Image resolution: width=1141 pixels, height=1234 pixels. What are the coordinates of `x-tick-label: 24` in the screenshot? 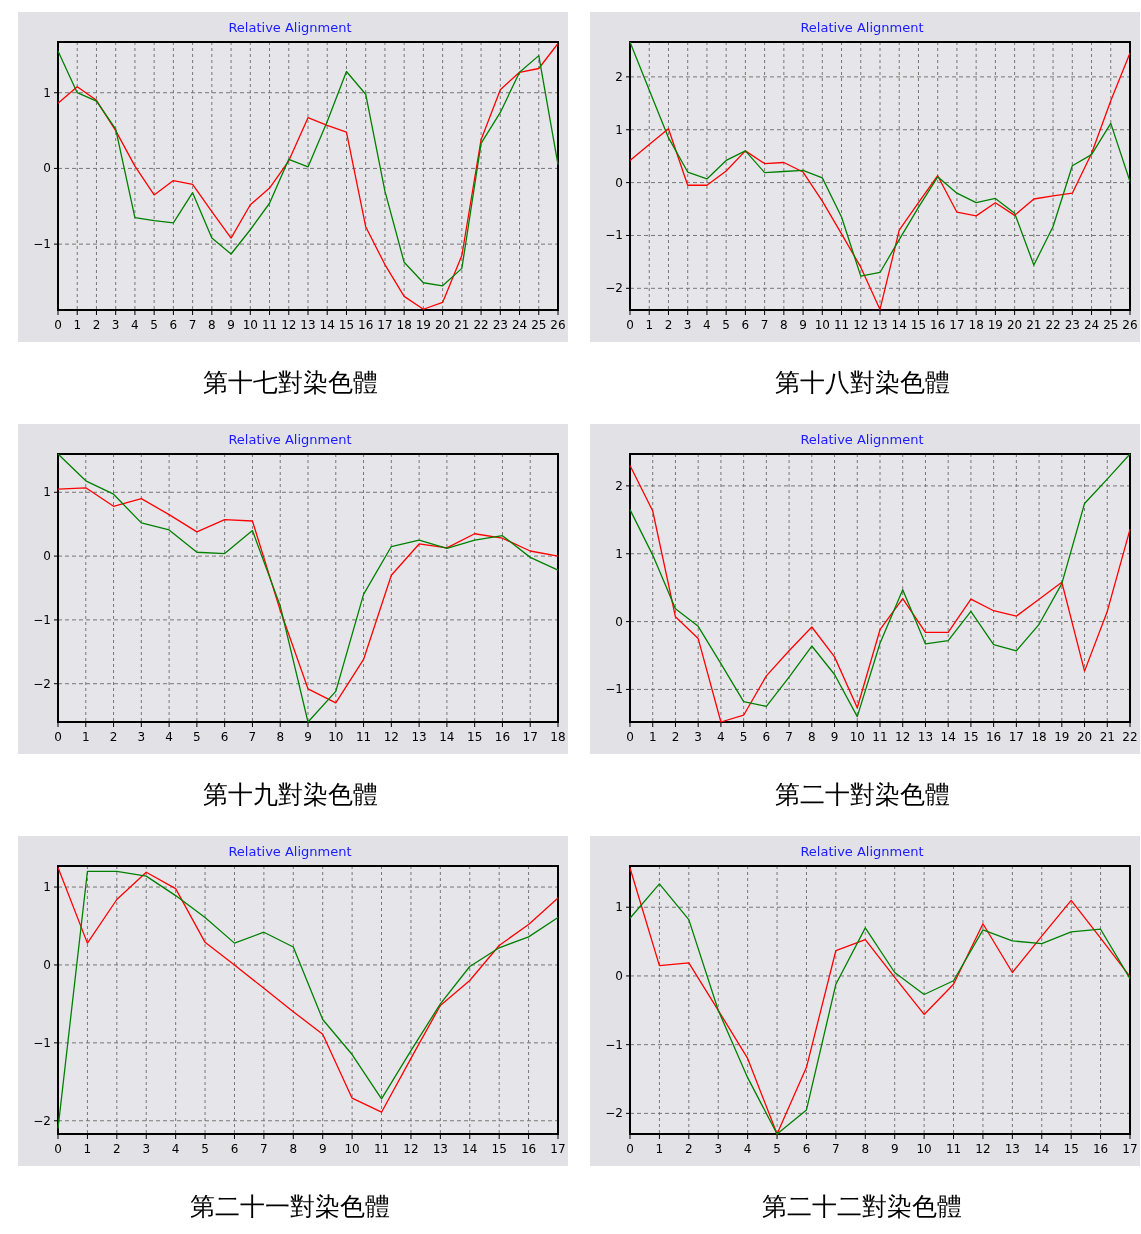 It's located at (519, 325).